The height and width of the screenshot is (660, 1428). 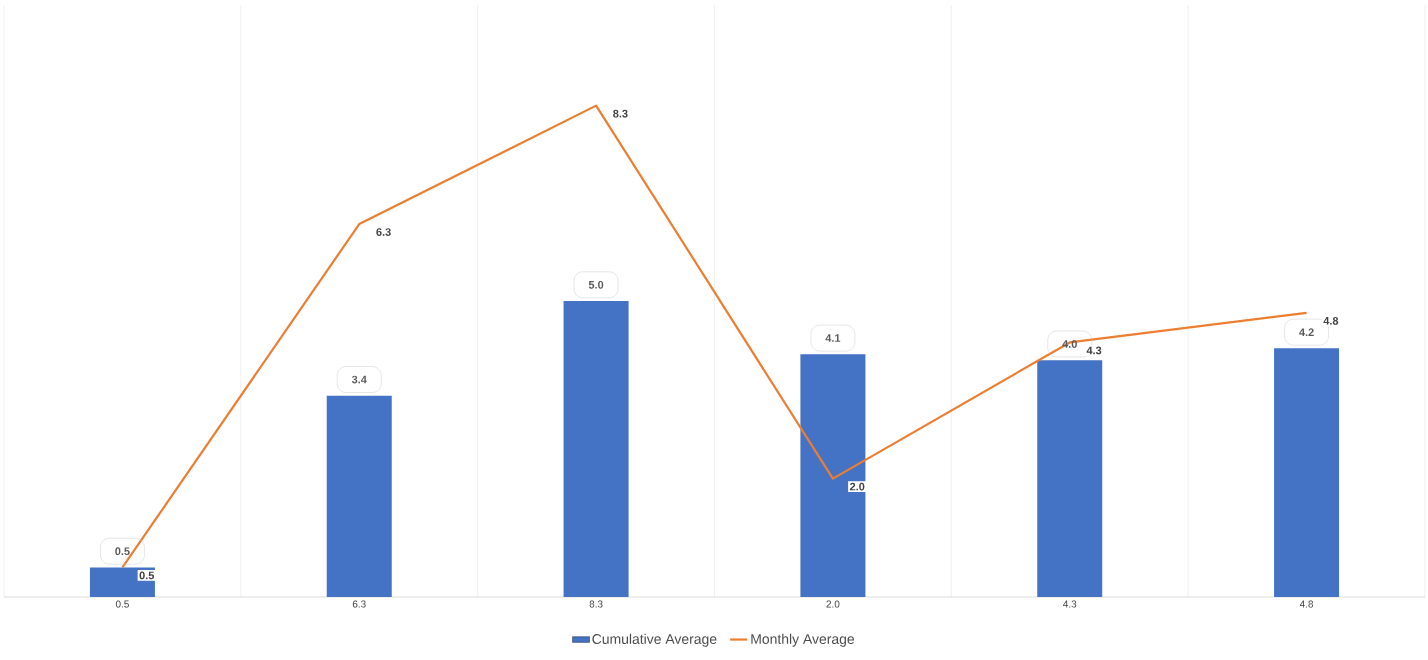 I want to click on data-label: 4.8, so click(x=1331, y=320).